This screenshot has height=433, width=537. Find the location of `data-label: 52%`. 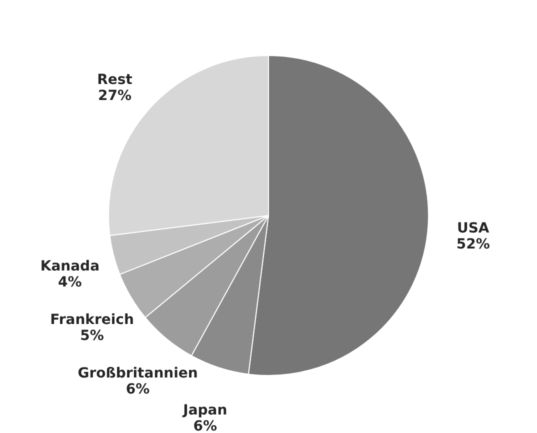

data-label: 52% is located at coordinates (473, 244).